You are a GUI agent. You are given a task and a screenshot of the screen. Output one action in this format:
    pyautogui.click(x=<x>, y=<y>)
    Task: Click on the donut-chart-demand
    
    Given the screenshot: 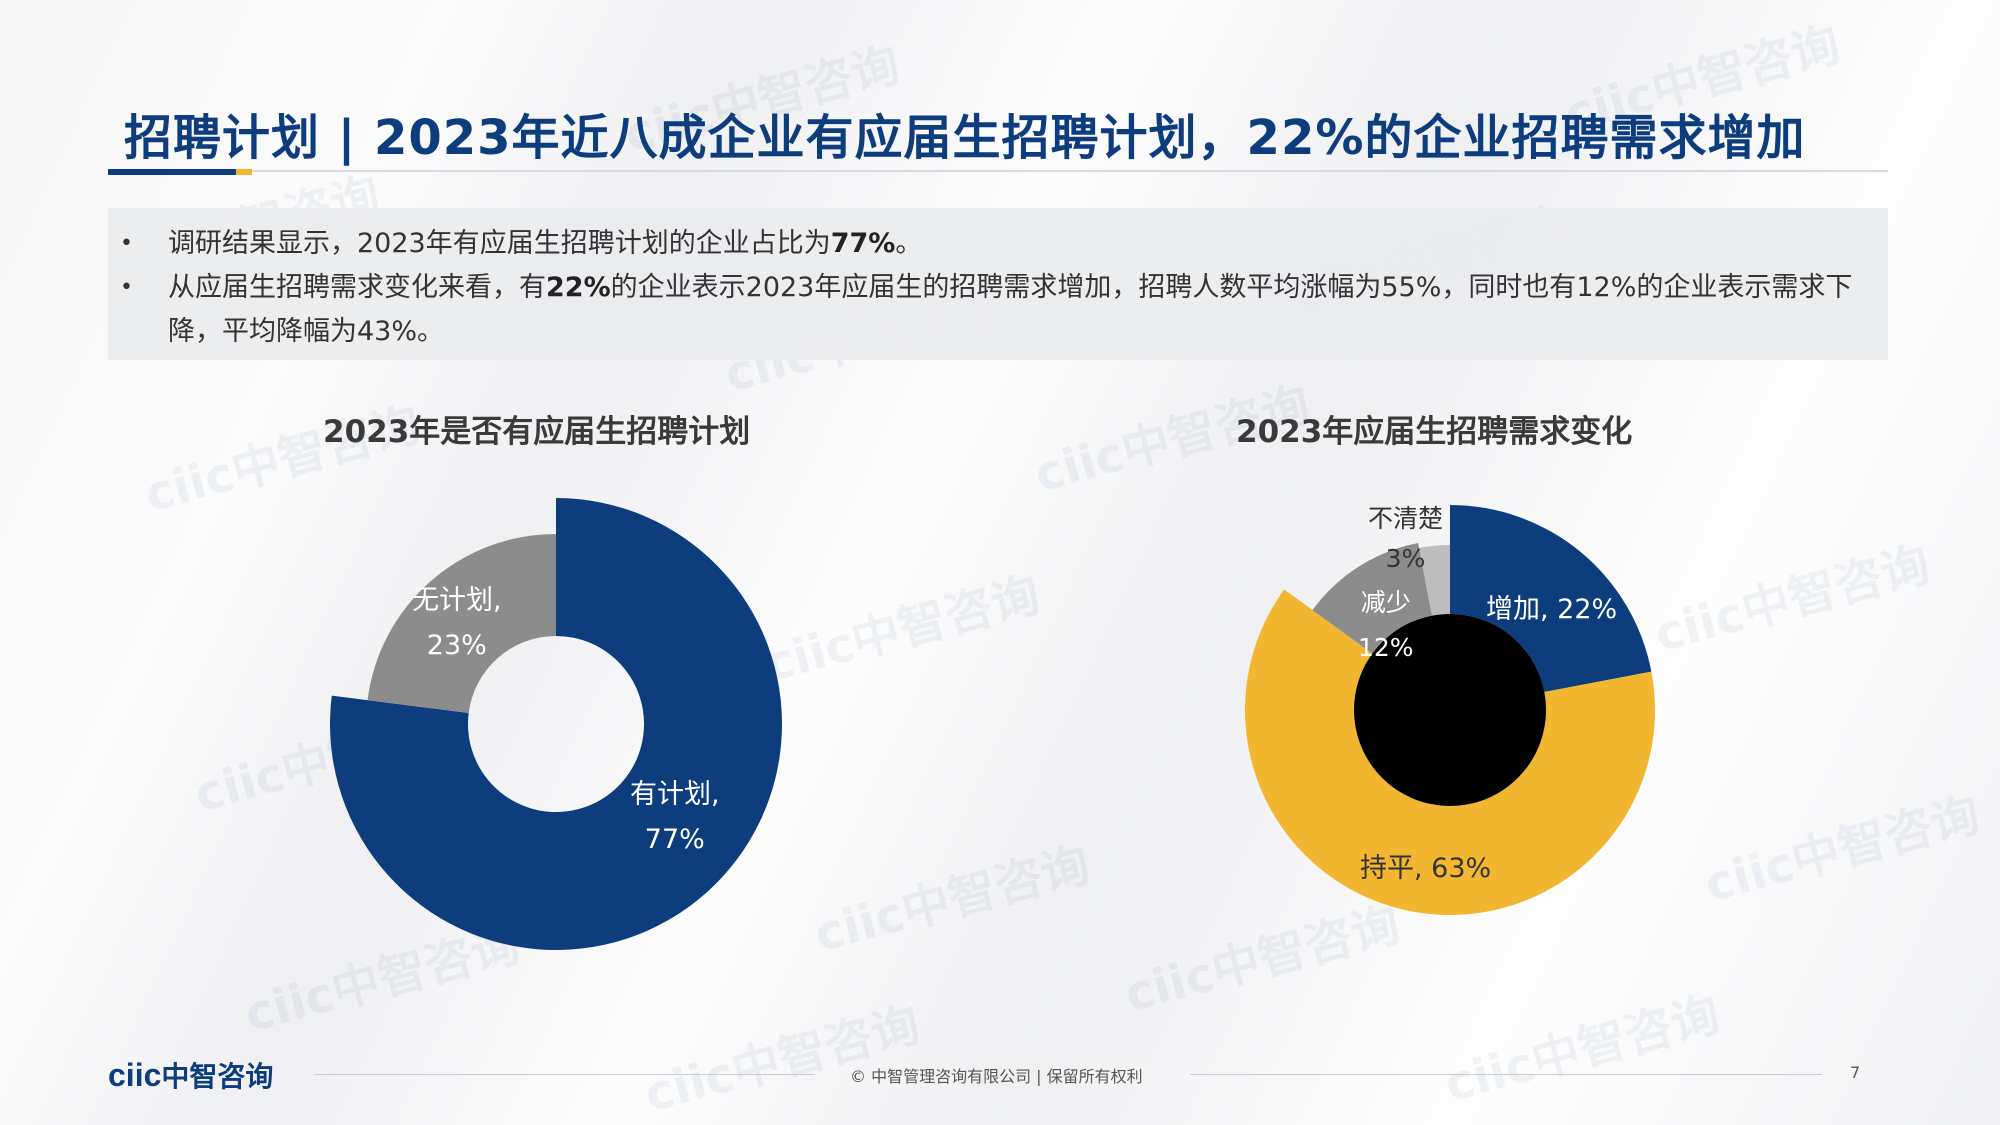 What is the action you would take?
    pyautogui.click(x=1450, y=710)
    